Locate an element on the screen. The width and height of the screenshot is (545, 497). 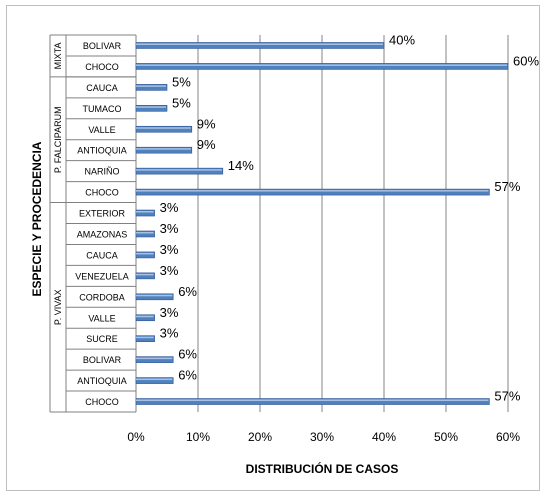
category-label: CORDOBA is located at coordinates (102, 297).